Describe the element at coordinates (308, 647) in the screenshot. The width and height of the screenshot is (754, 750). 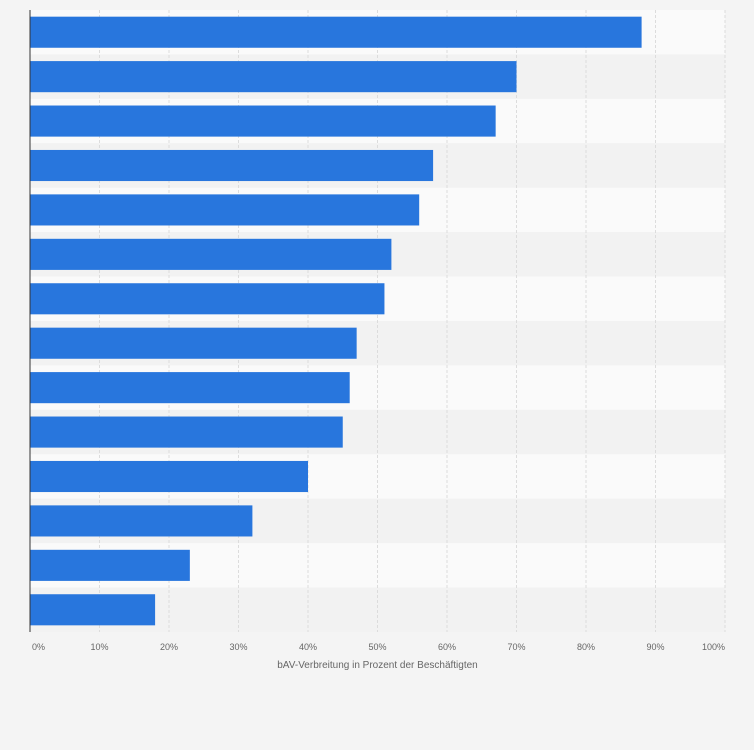
I see `x-tick-label: 40%` at that location.